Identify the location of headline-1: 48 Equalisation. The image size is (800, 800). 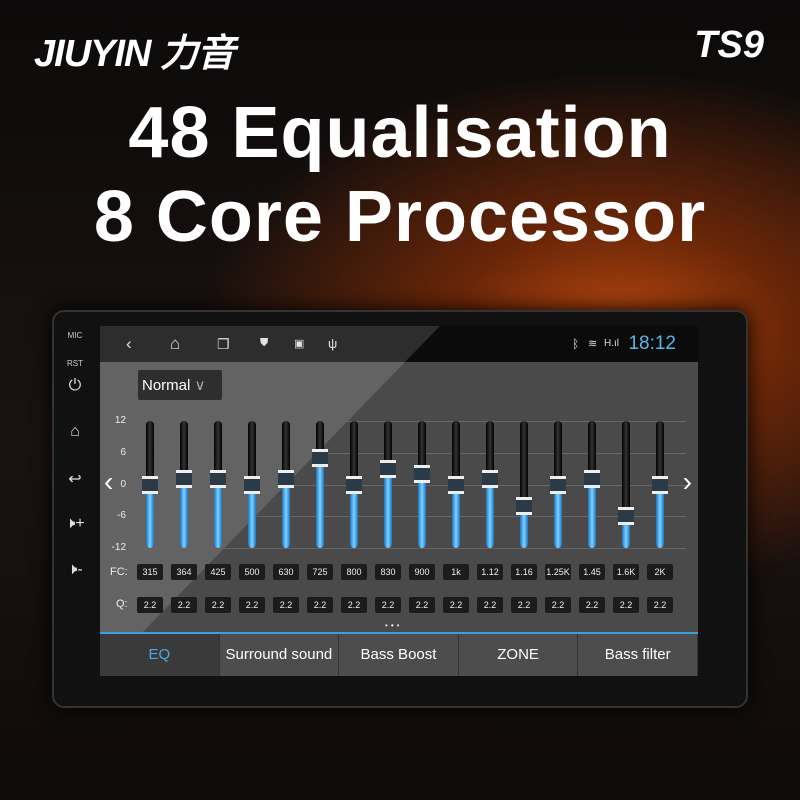
(400, 133).